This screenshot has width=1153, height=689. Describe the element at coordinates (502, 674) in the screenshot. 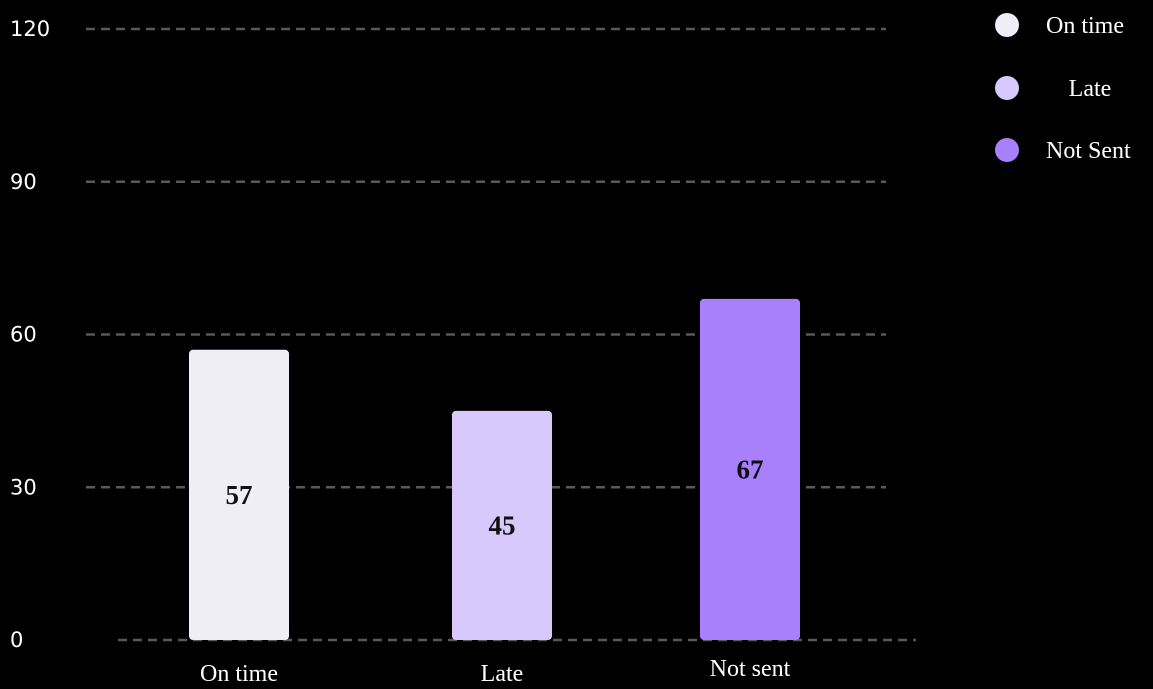

I see `x-tick-label: Late` at that location.